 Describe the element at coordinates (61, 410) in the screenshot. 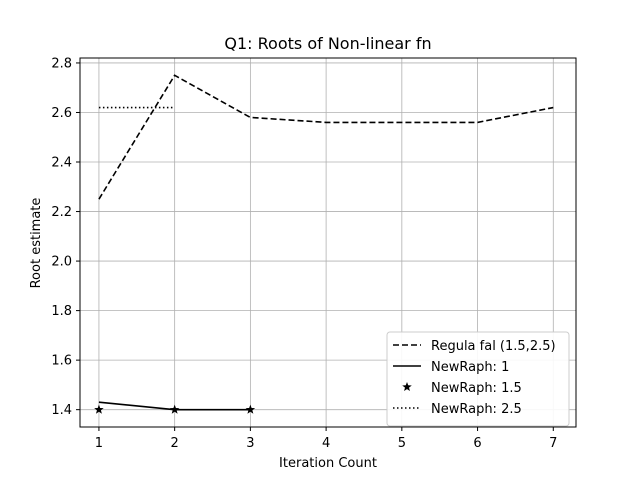

I see `y-tick-label: 1.4` at that location.